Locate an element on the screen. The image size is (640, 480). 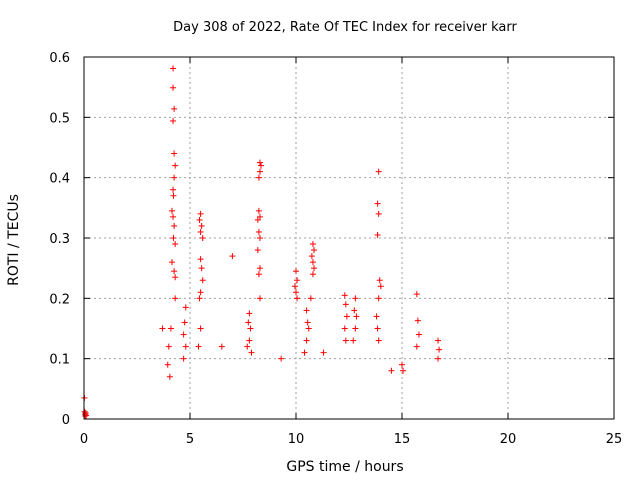
y-tick-label: 0.6 is located at coordinates (59, 58).